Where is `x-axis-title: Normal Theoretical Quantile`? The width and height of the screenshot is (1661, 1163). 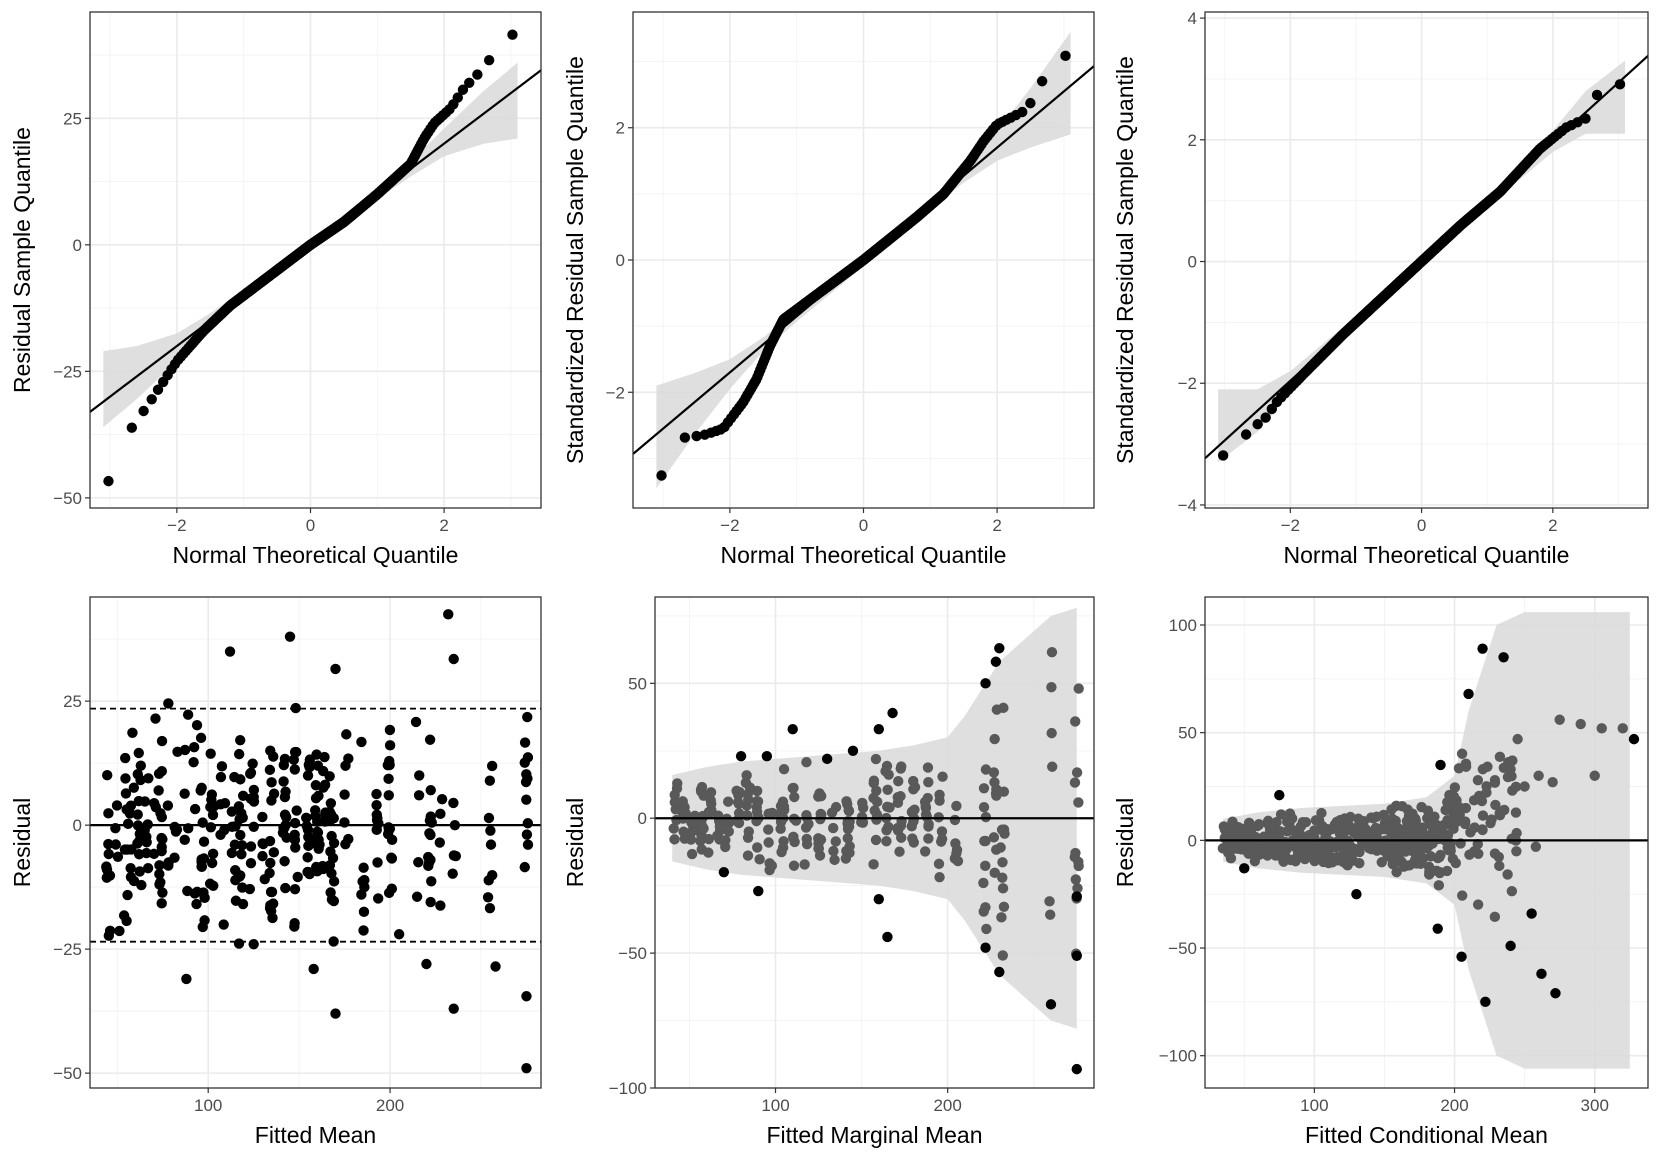
x-axis-title: Normal Theoretical Quantile is located at coordinates (864, 555).